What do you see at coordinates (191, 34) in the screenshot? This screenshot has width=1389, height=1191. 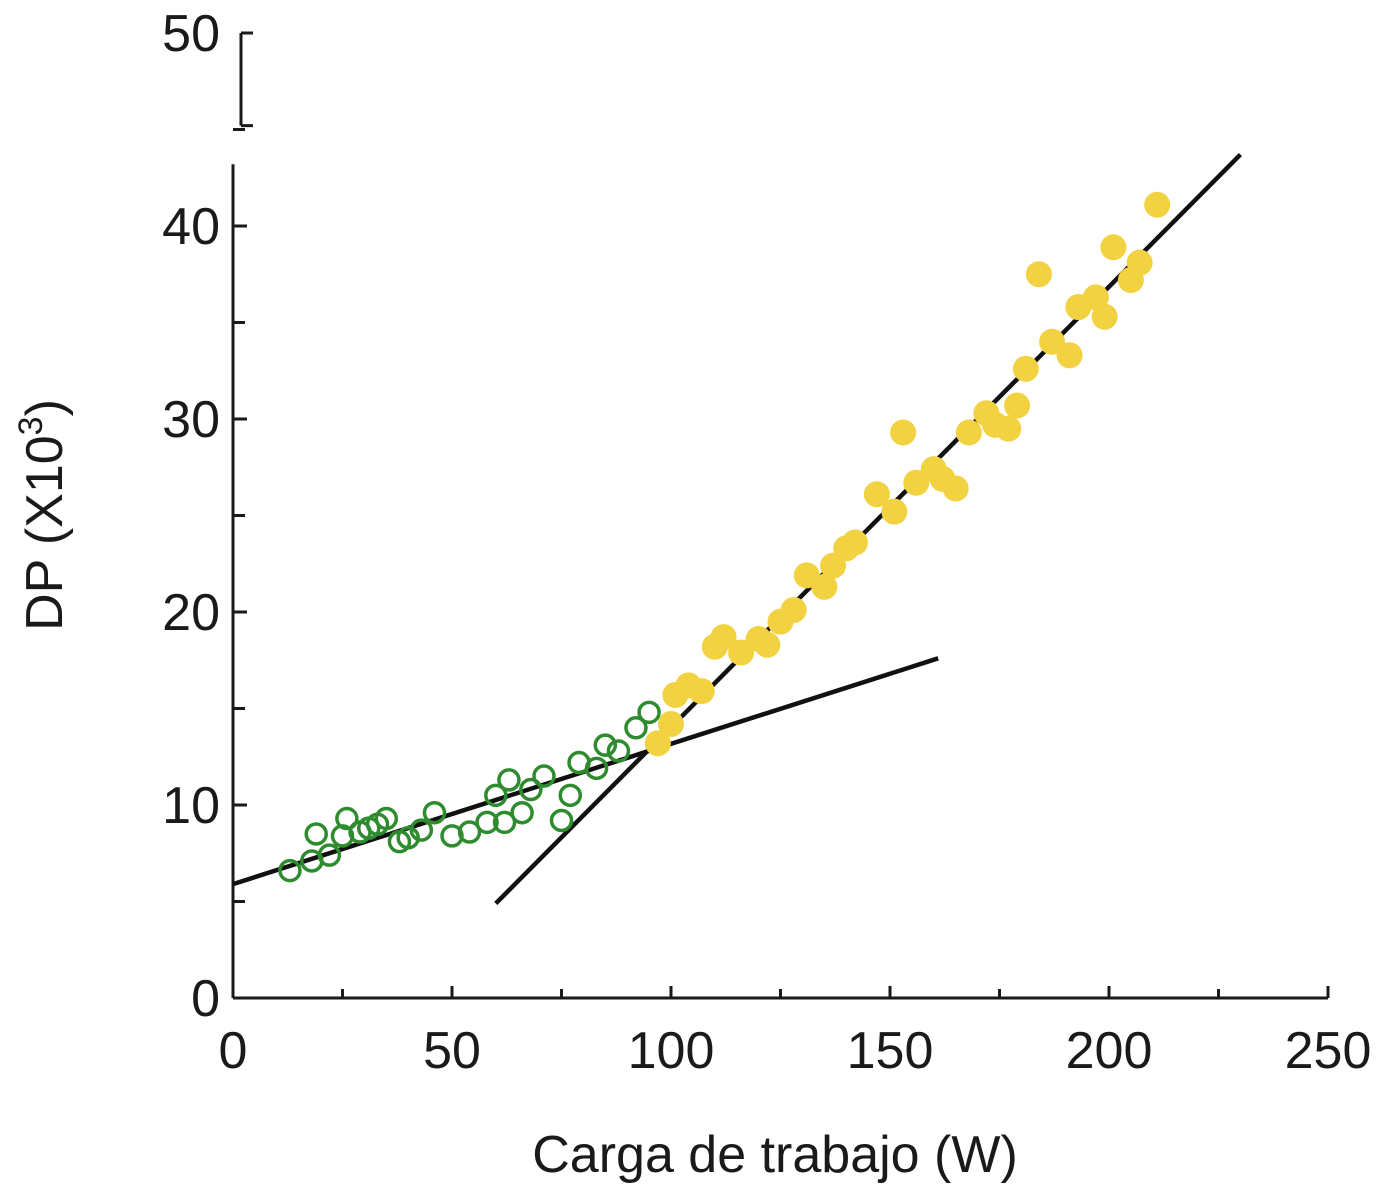 I see `y-tick-label: 50` at bounding box center [191, 34].